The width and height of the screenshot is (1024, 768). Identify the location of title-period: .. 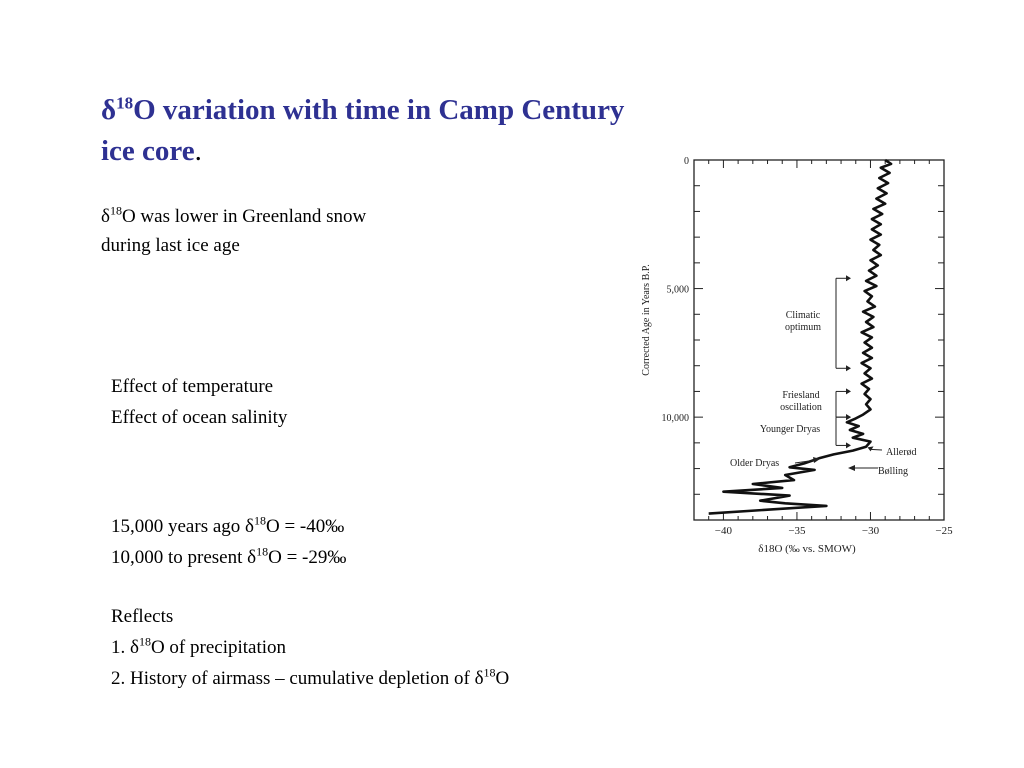
(198, 151).